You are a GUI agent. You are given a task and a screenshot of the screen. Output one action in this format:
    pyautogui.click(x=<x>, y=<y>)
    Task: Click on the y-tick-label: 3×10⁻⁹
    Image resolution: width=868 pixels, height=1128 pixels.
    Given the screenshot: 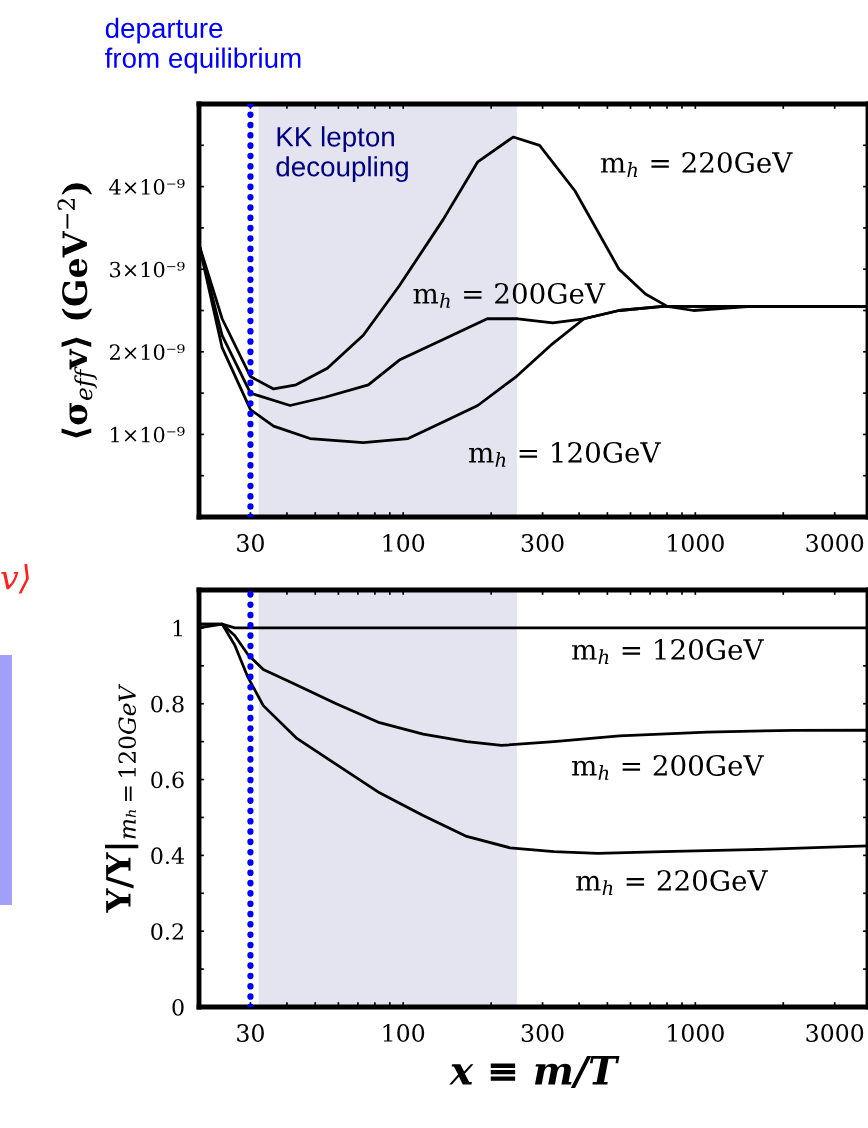 What is the action you would take?
    pyautogui.click(x=147, y=269)
    